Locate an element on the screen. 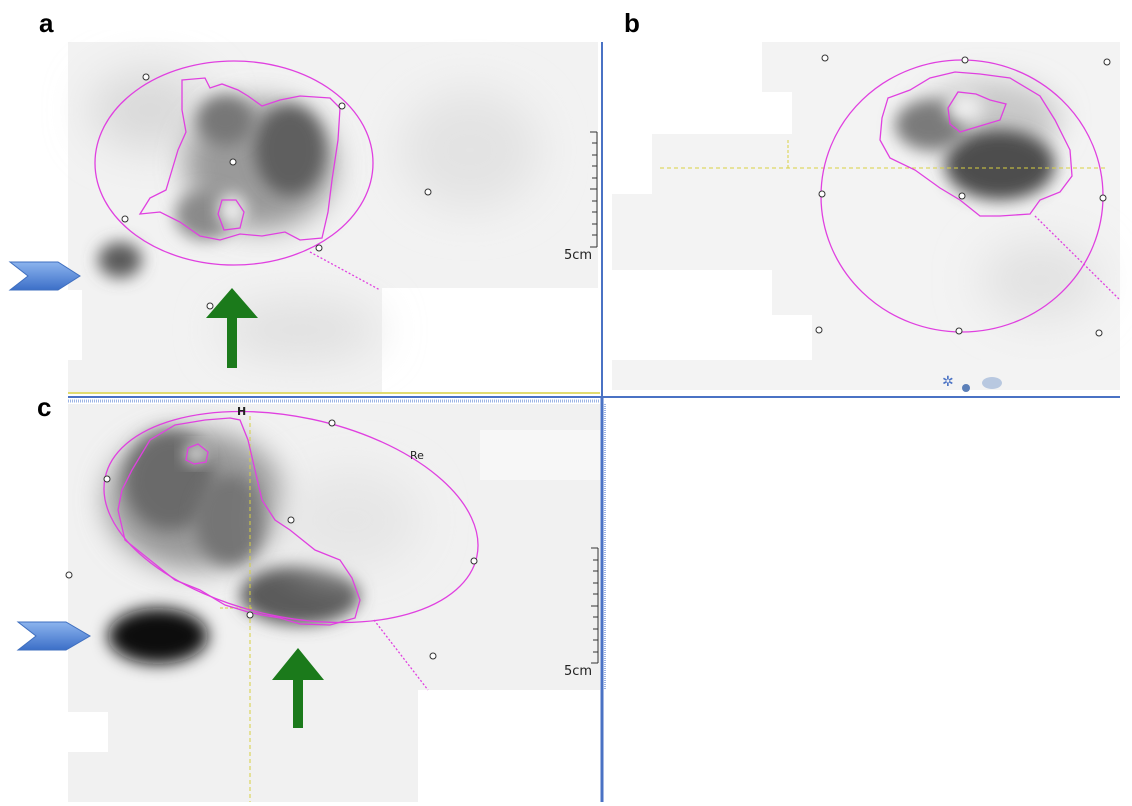 The image size is (1132, 806). scale-label-c: 5cm is located at coordinates (578, 671).